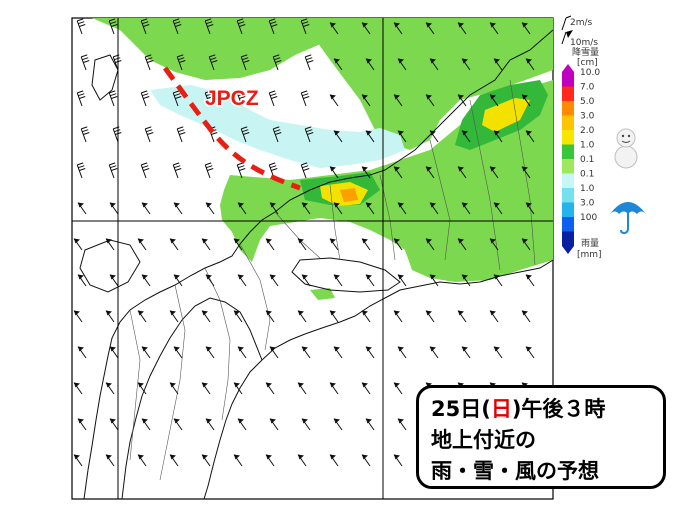 Image resolution: width=692 pixels, height=519 pixels. What do you see at coordinates (506, 115) in the screenshot?
I see `snow-area-core` at bounding box center [506, 115].